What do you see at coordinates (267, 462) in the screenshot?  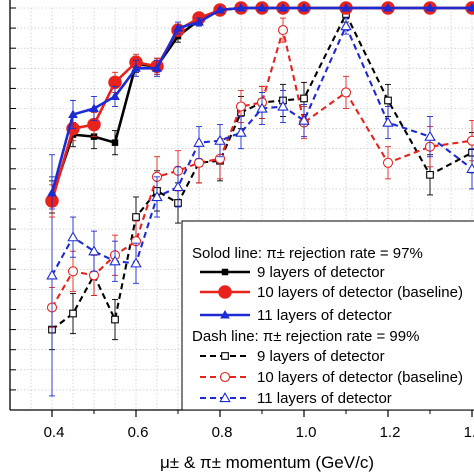 I see `x-axis-label: μ± & π± momentum (GeV/c)` at bounding box center [267, 462].